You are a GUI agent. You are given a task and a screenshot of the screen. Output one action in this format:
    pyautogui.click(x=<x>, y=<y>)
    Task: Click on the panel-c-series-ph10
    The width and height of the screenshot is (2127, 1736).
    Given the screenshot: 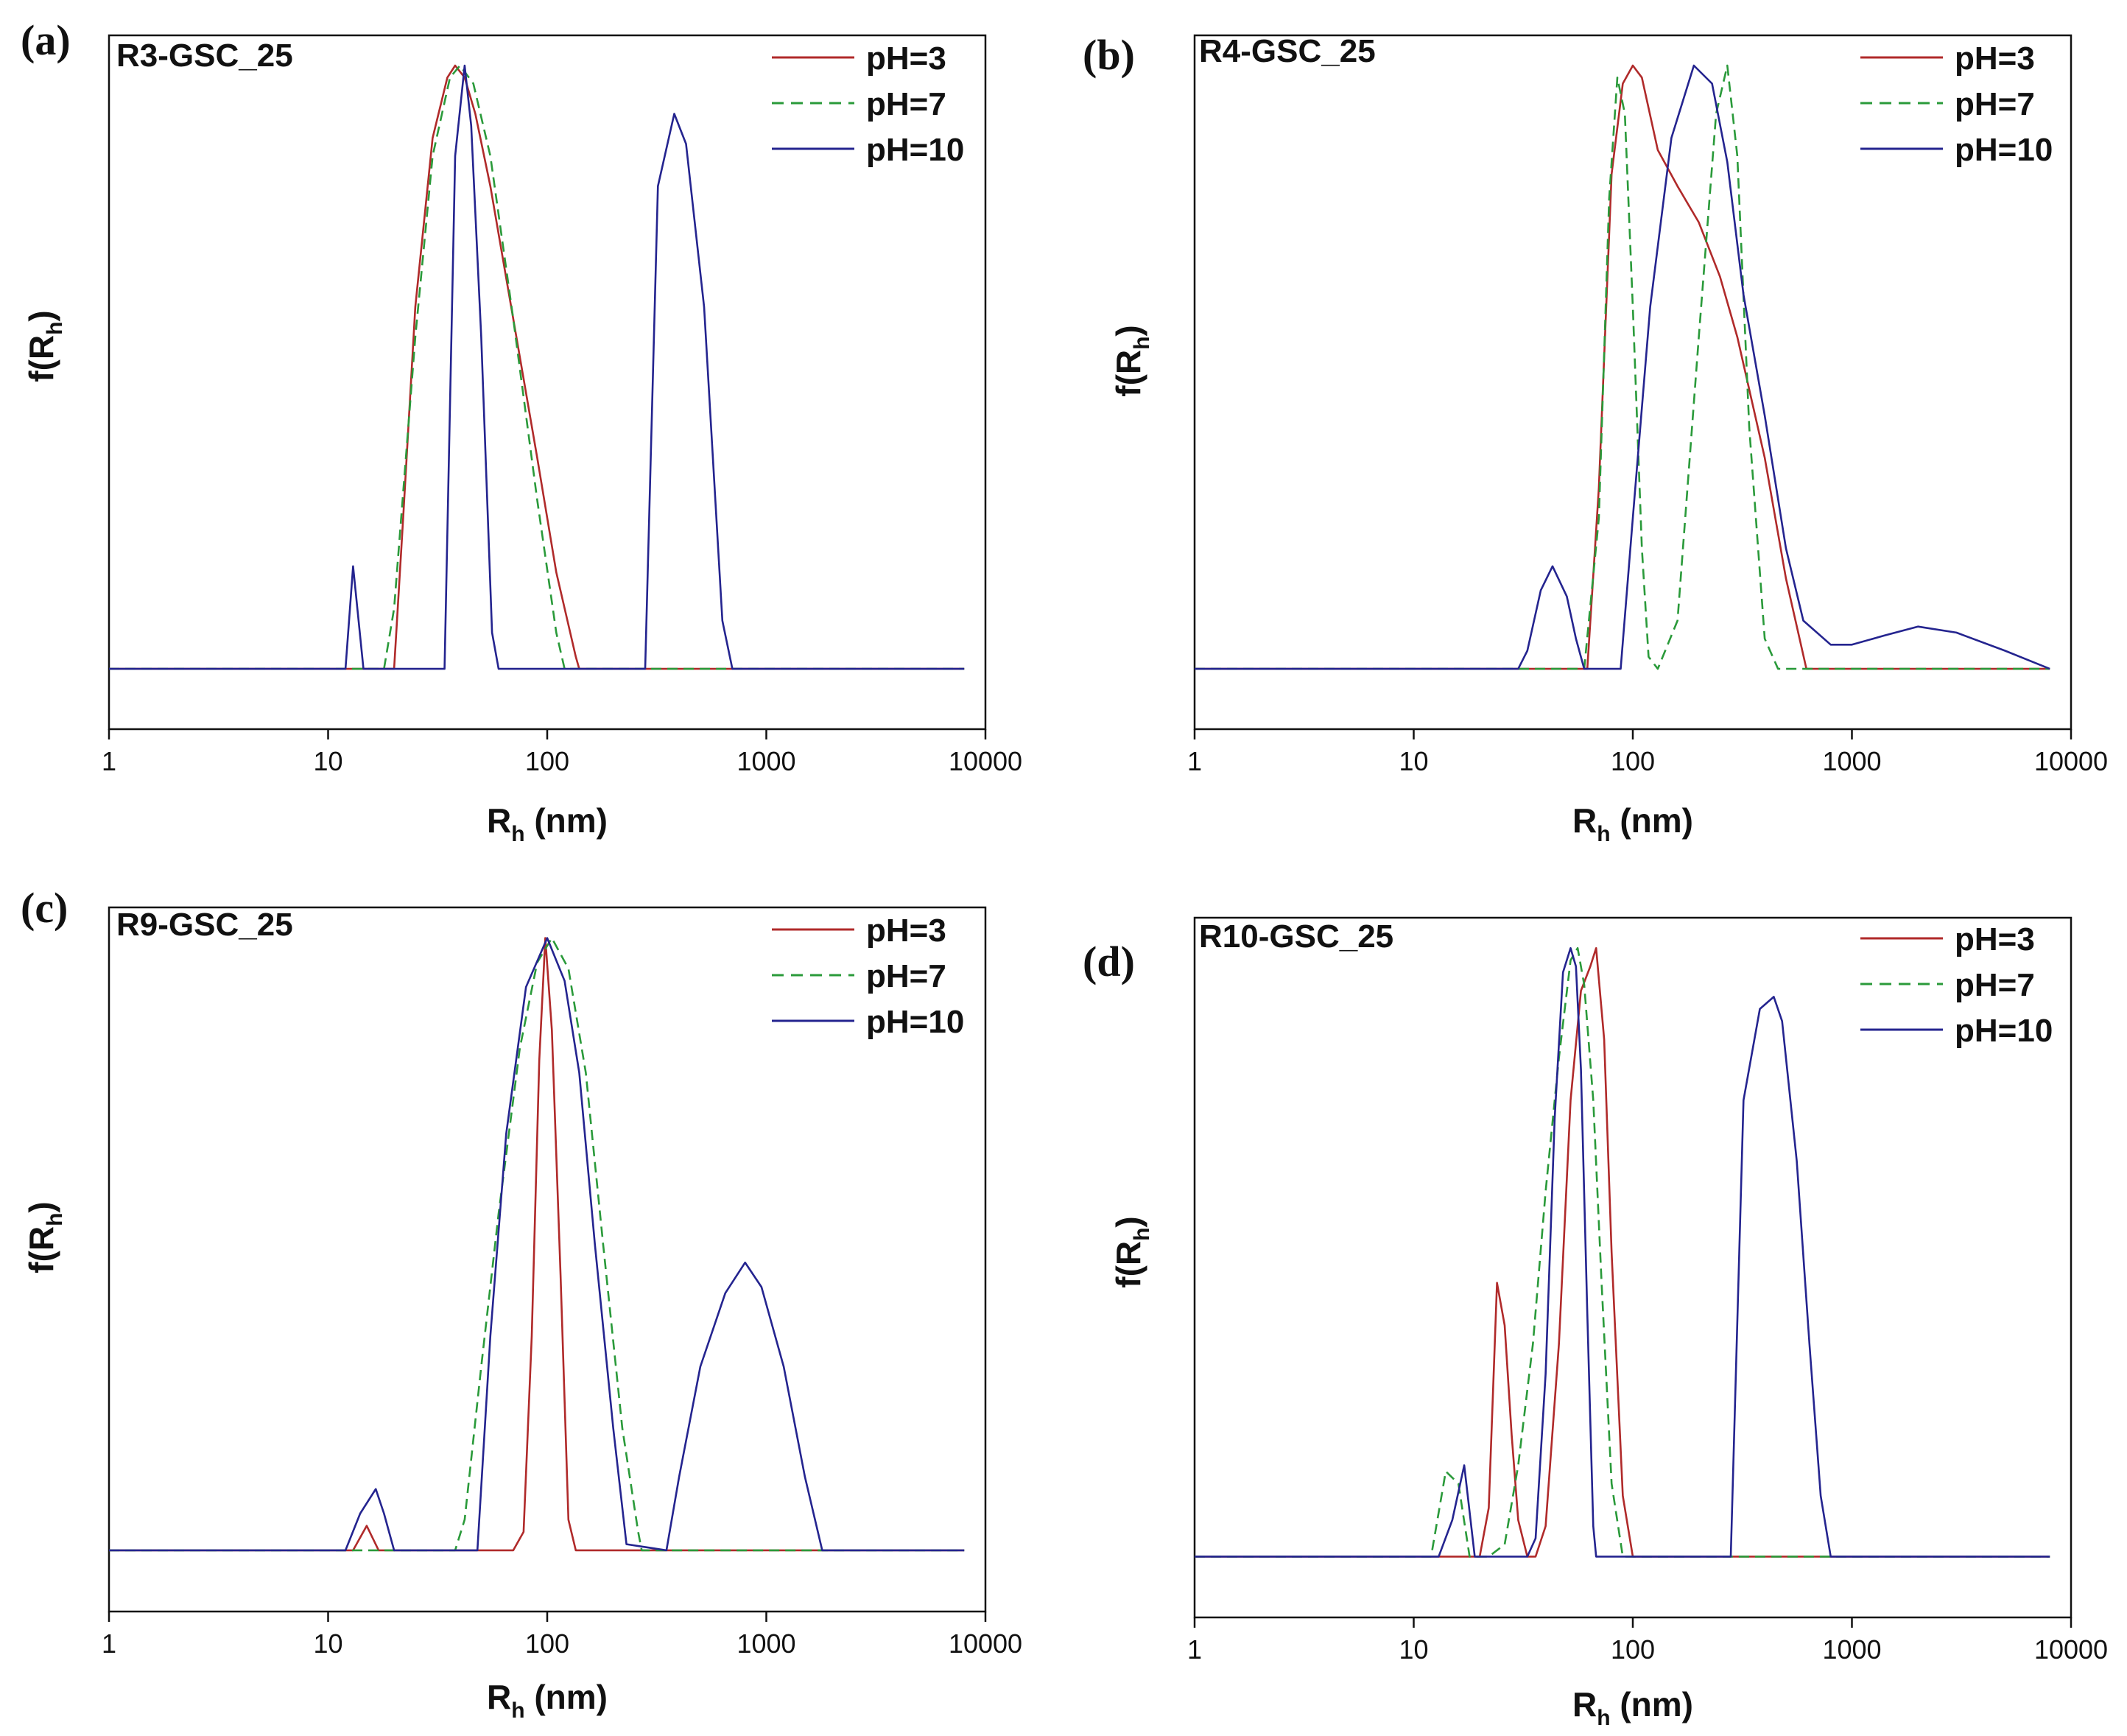 What is the action you would take?
    pyautogui.click(x=537, y=1244)
    